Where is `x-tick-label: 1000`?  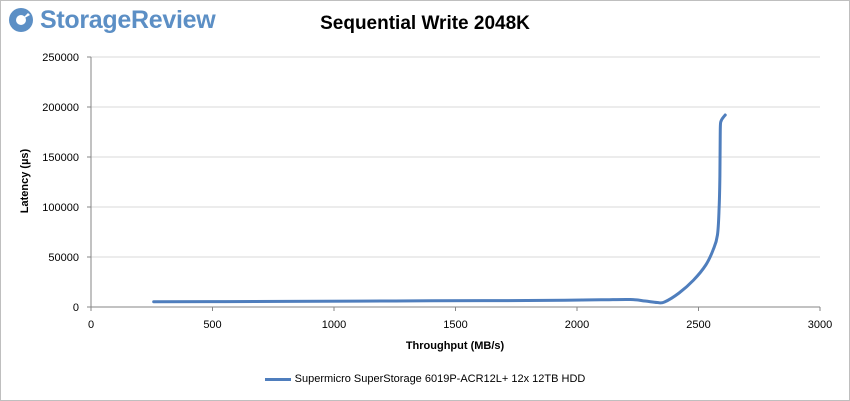
x-tick-label: 1000 is located at coordinates (334, 325).